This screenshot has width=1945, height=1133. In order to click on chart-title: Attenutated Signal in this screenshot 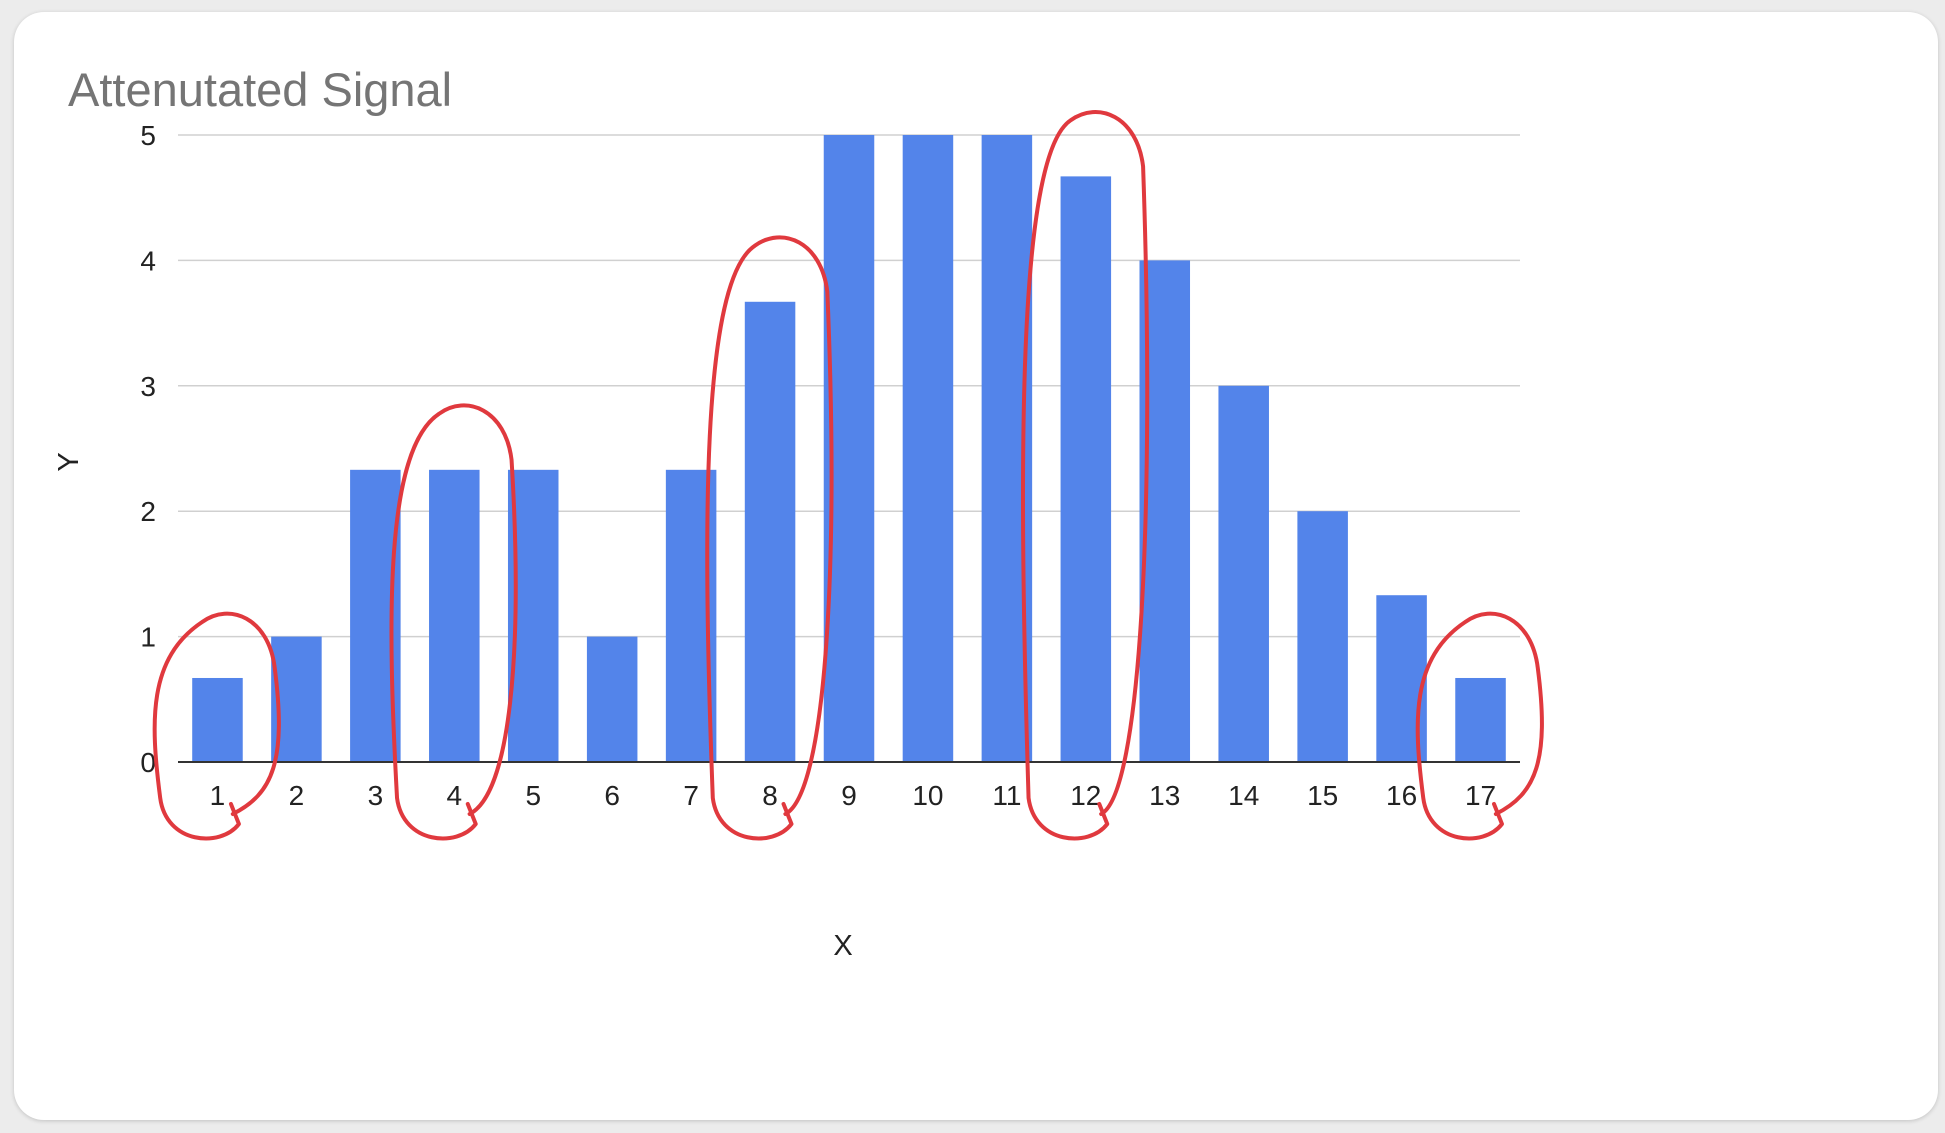, I will do `click(260, 89)`.